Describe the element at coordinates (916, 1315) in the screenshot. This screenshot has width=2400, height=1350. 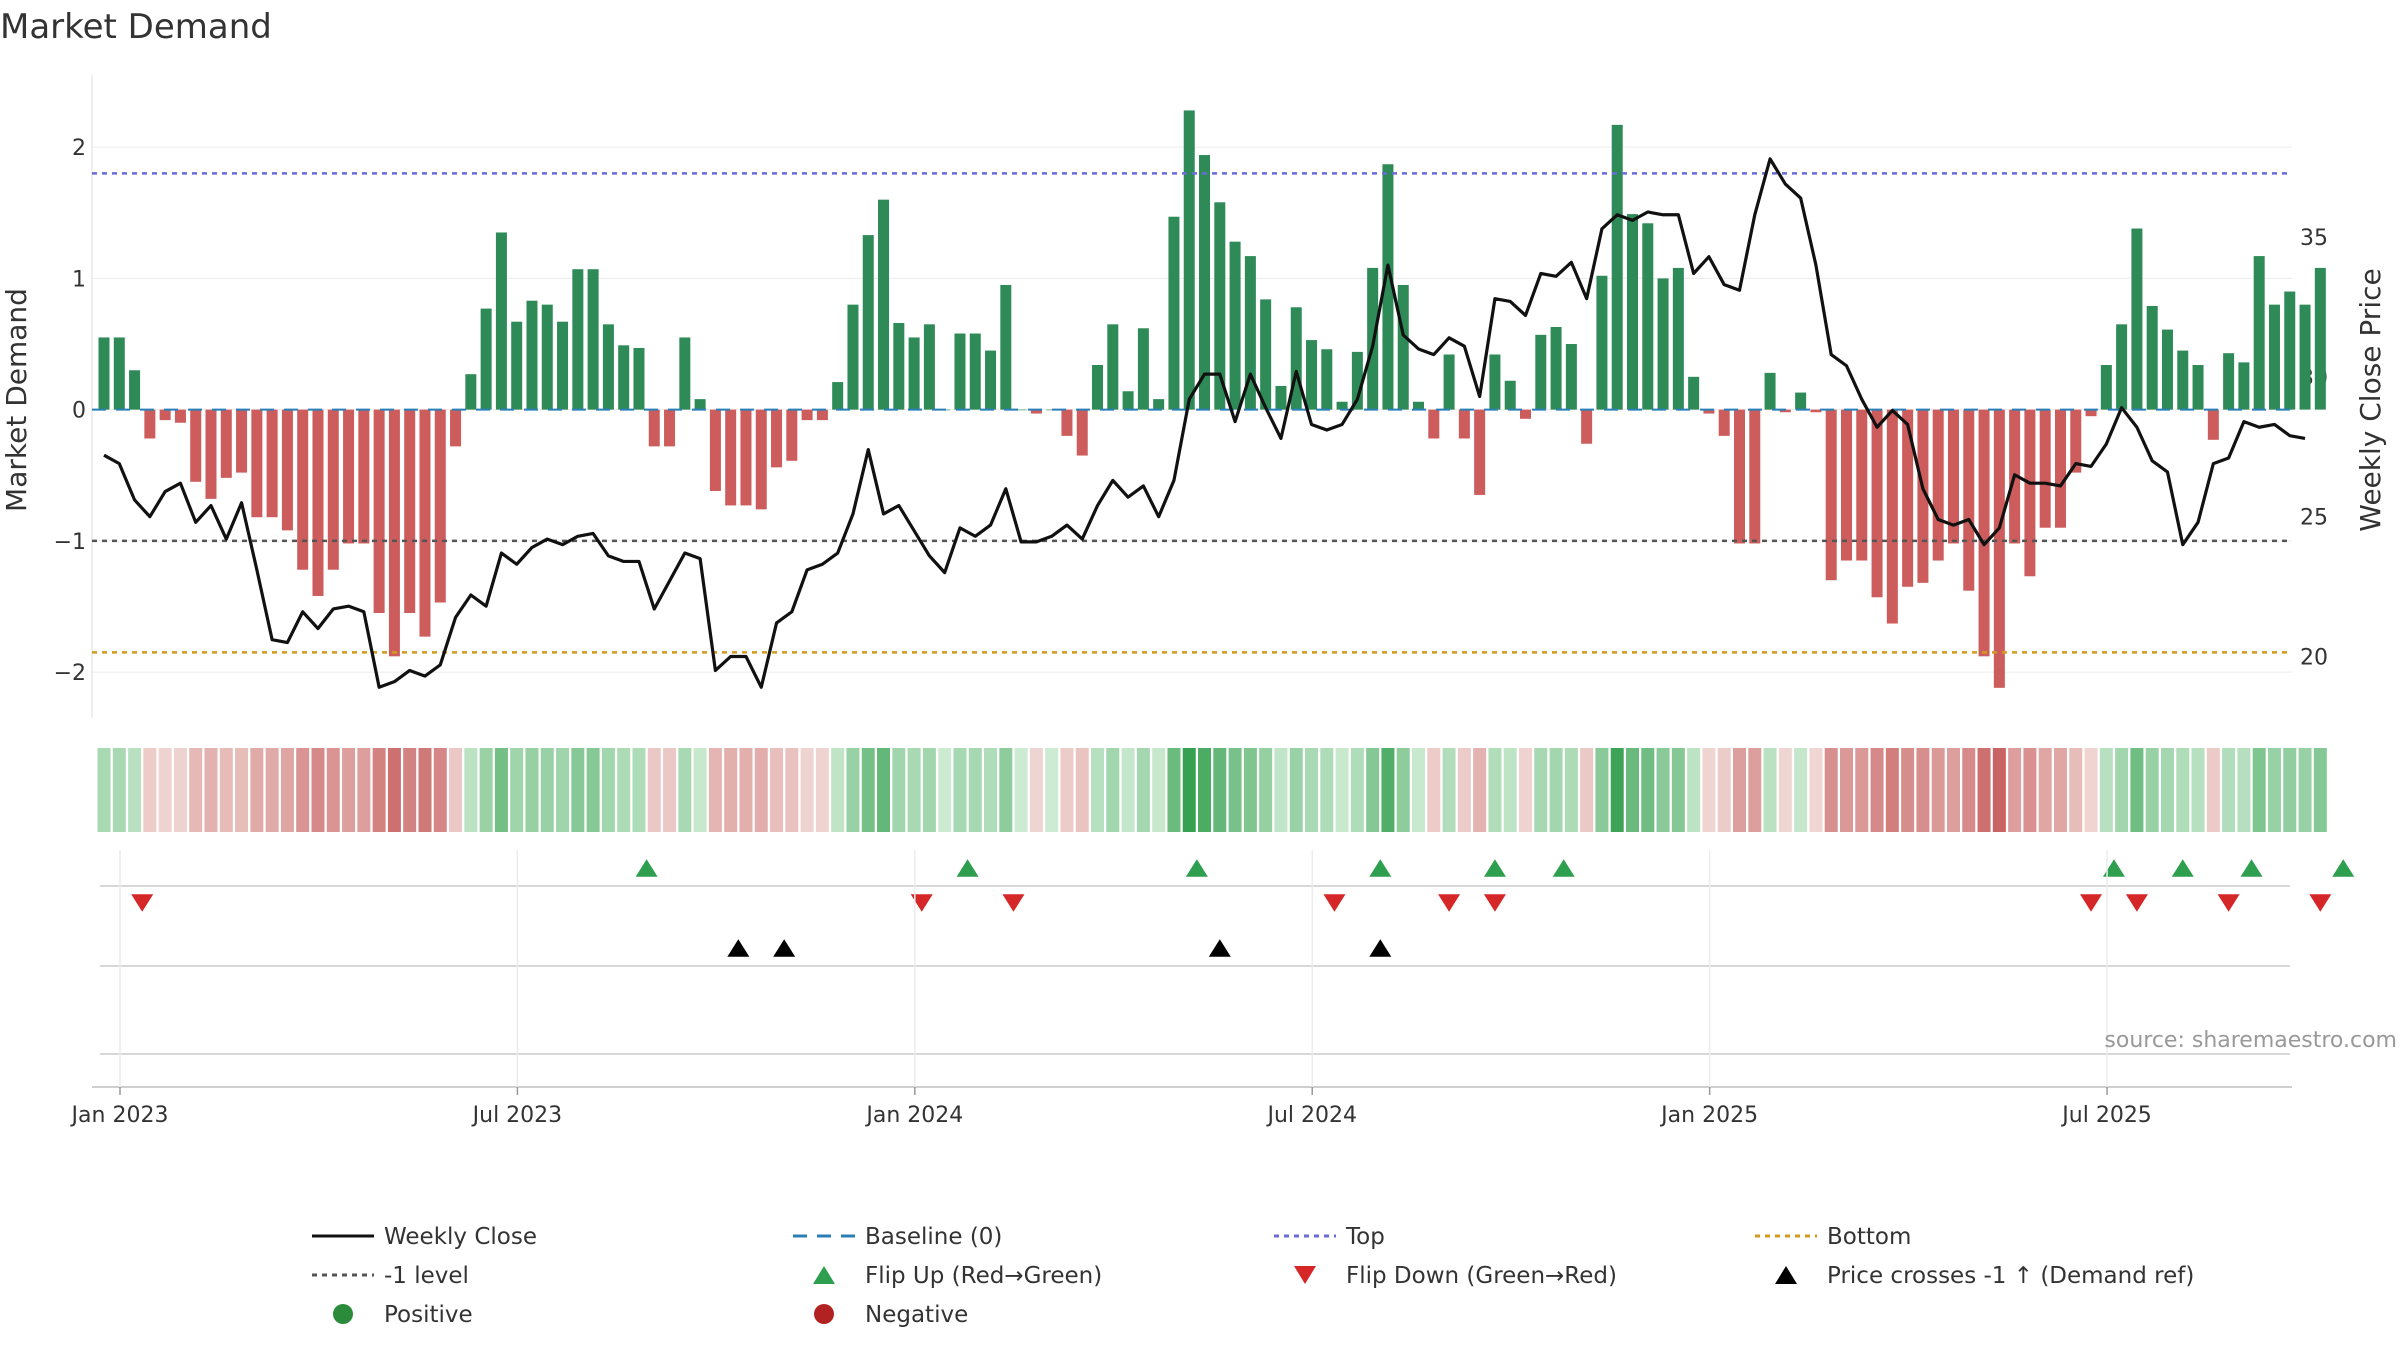
I see `legend-label: Negative` at that location.